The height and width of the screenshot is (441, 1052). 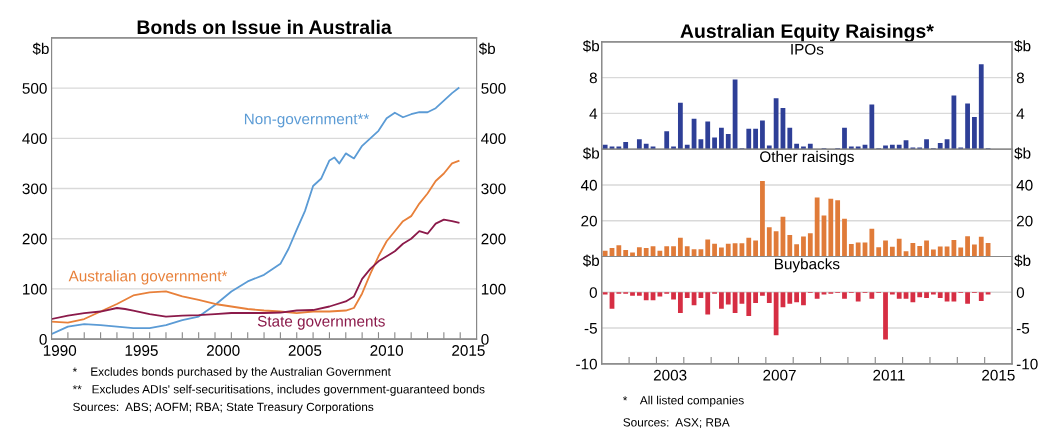 What do you see at coordinates (148, 277) in the screenshot?
I see `series-label: Australian government*` at bounding box center [148, 277].